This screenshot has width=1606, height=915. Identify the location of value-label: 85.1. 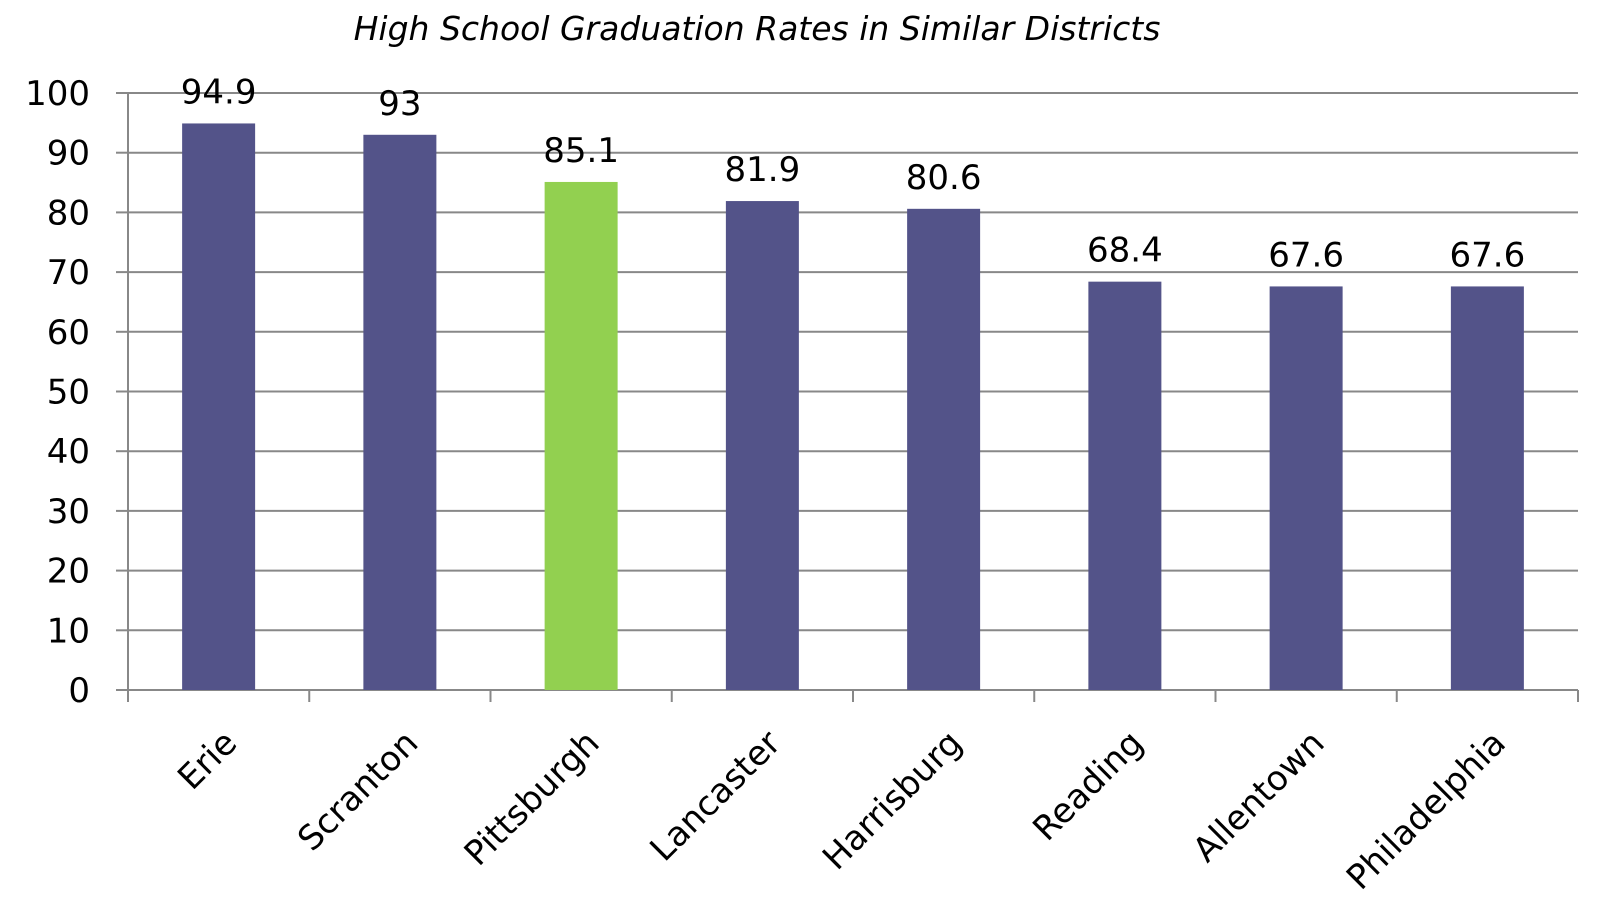
(581, 151).